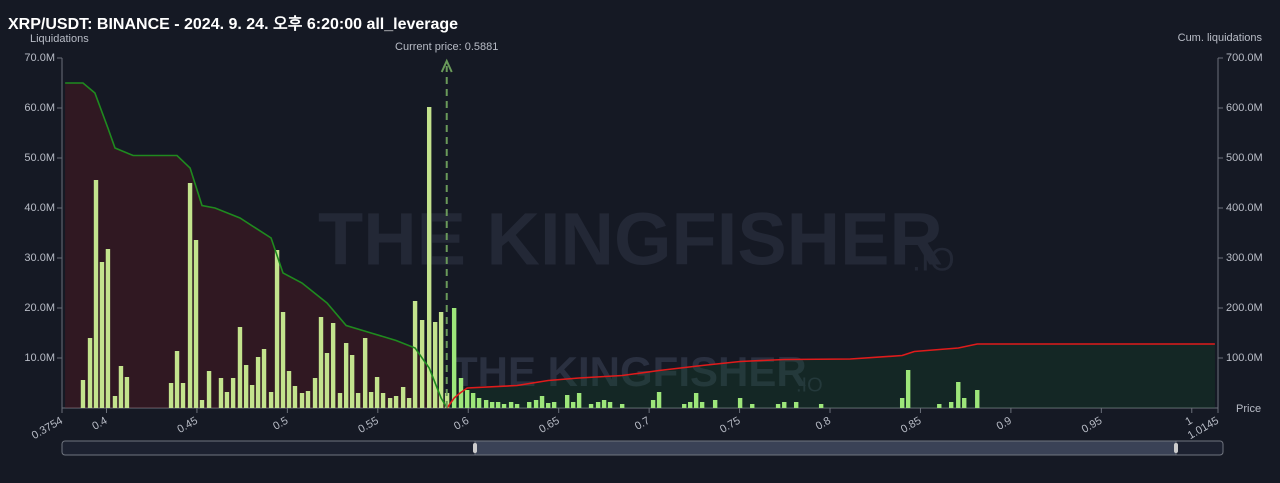 Image resolution: width=1280 pixels, height=483 pixels. Describe the element at coordinates (1244, 108) in the screenshot. I see `y2-tick-label: 600.0M` at that location.